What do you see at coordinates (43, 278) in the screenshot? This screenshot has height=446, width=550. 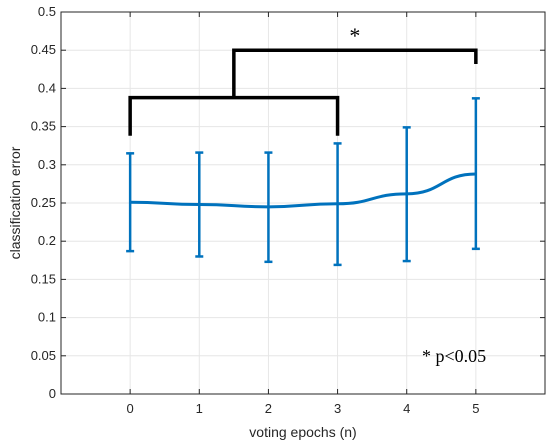 I see `y-tick-label: 0.15` at bounding box center [43, 278].